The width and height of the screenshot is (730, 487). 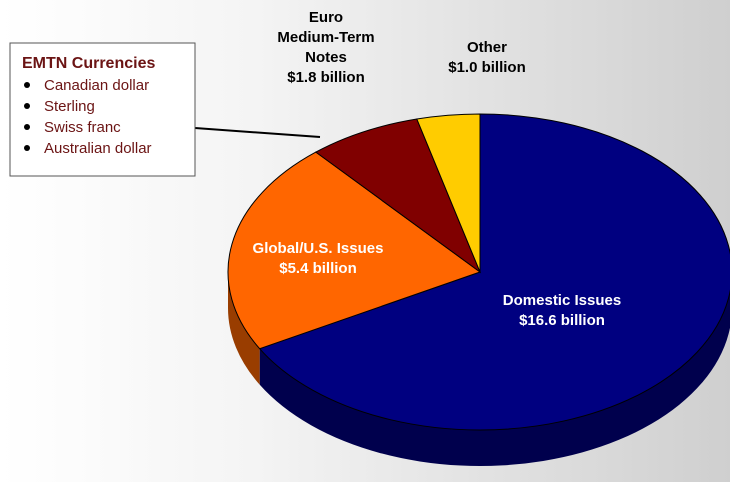 What do you see at coordinates (96, 85) in the screenshot?
I see `annotation-item: Canadian dollar` at bounding box center [96, 85].